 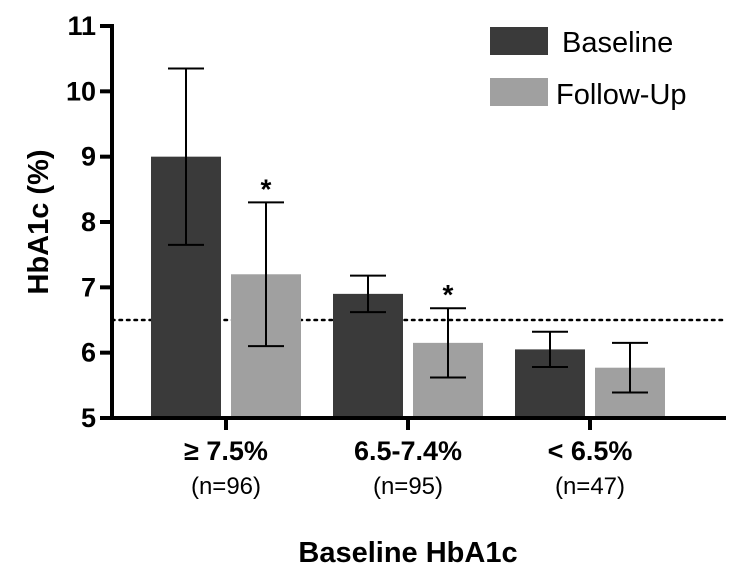 I want to click on y-tick-label-9: 9, so click(x=88, y=157).